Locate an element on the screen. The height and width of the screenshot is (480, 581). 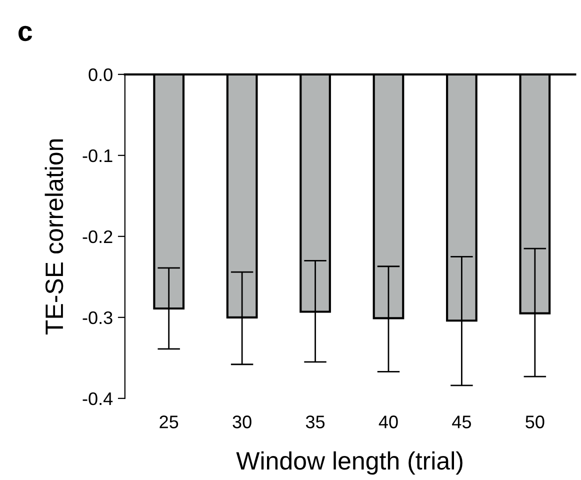
x-tick-label: 40 is located at coordinates (388, 422).